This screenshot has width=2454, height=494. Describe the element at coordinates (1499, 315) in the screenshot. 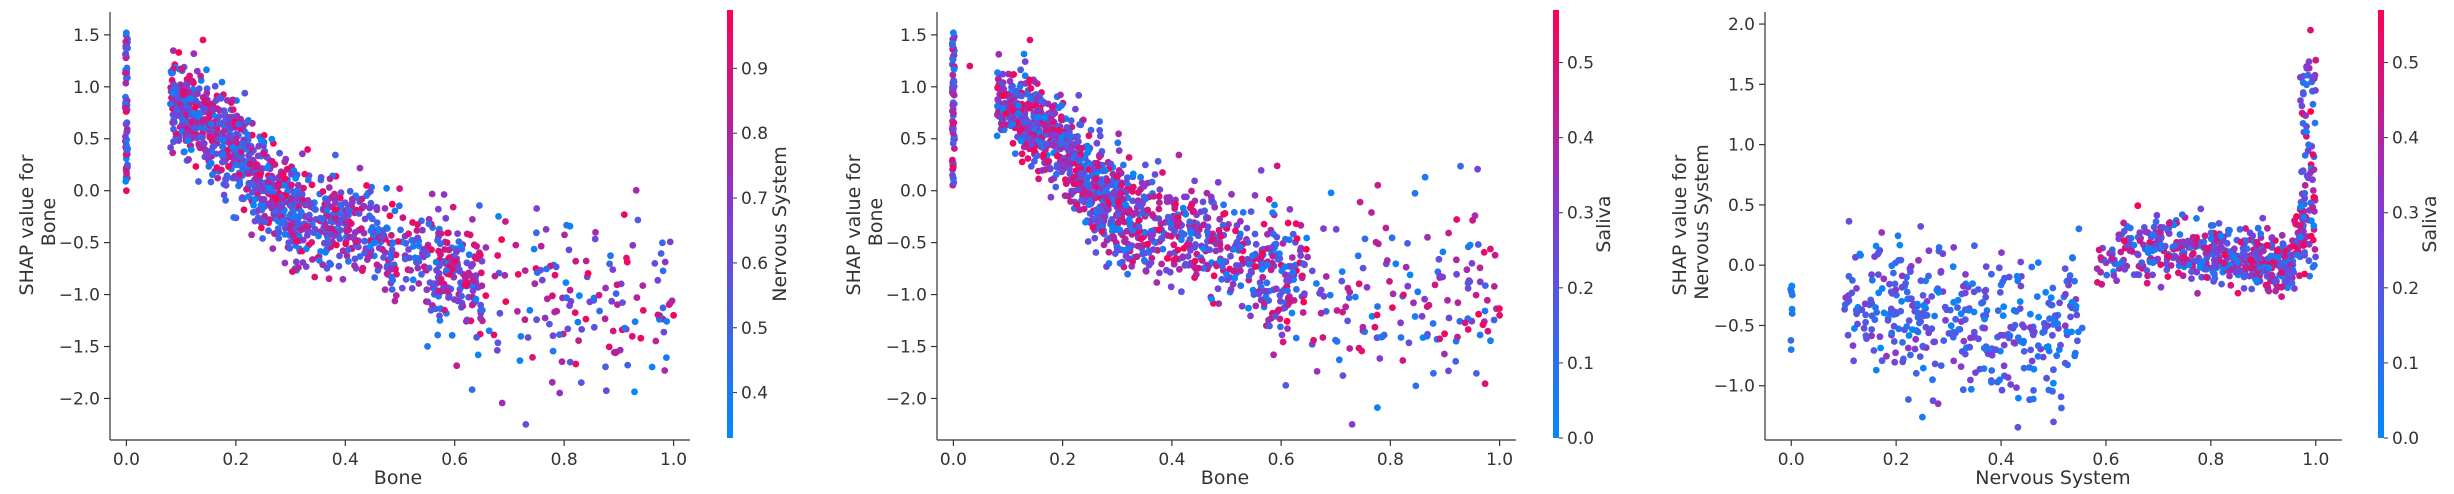

I see `panel-2-highlight-point` at that location.